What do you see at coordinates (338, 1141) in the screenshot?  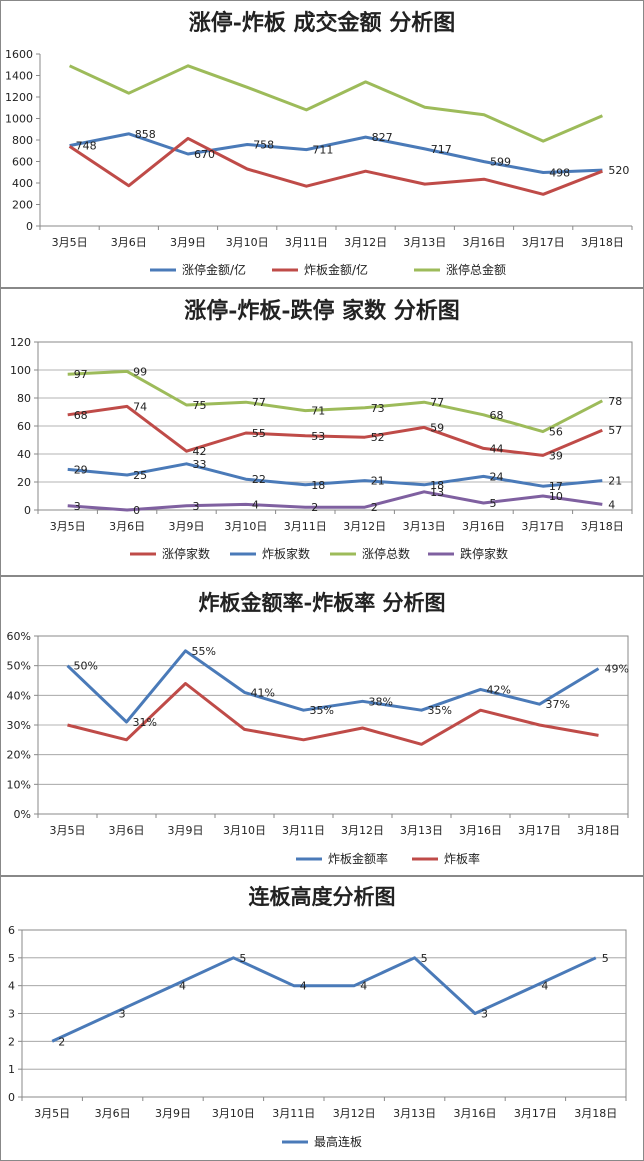 I see `legend-label: 最高连板` at bounding box center [338, 1141].